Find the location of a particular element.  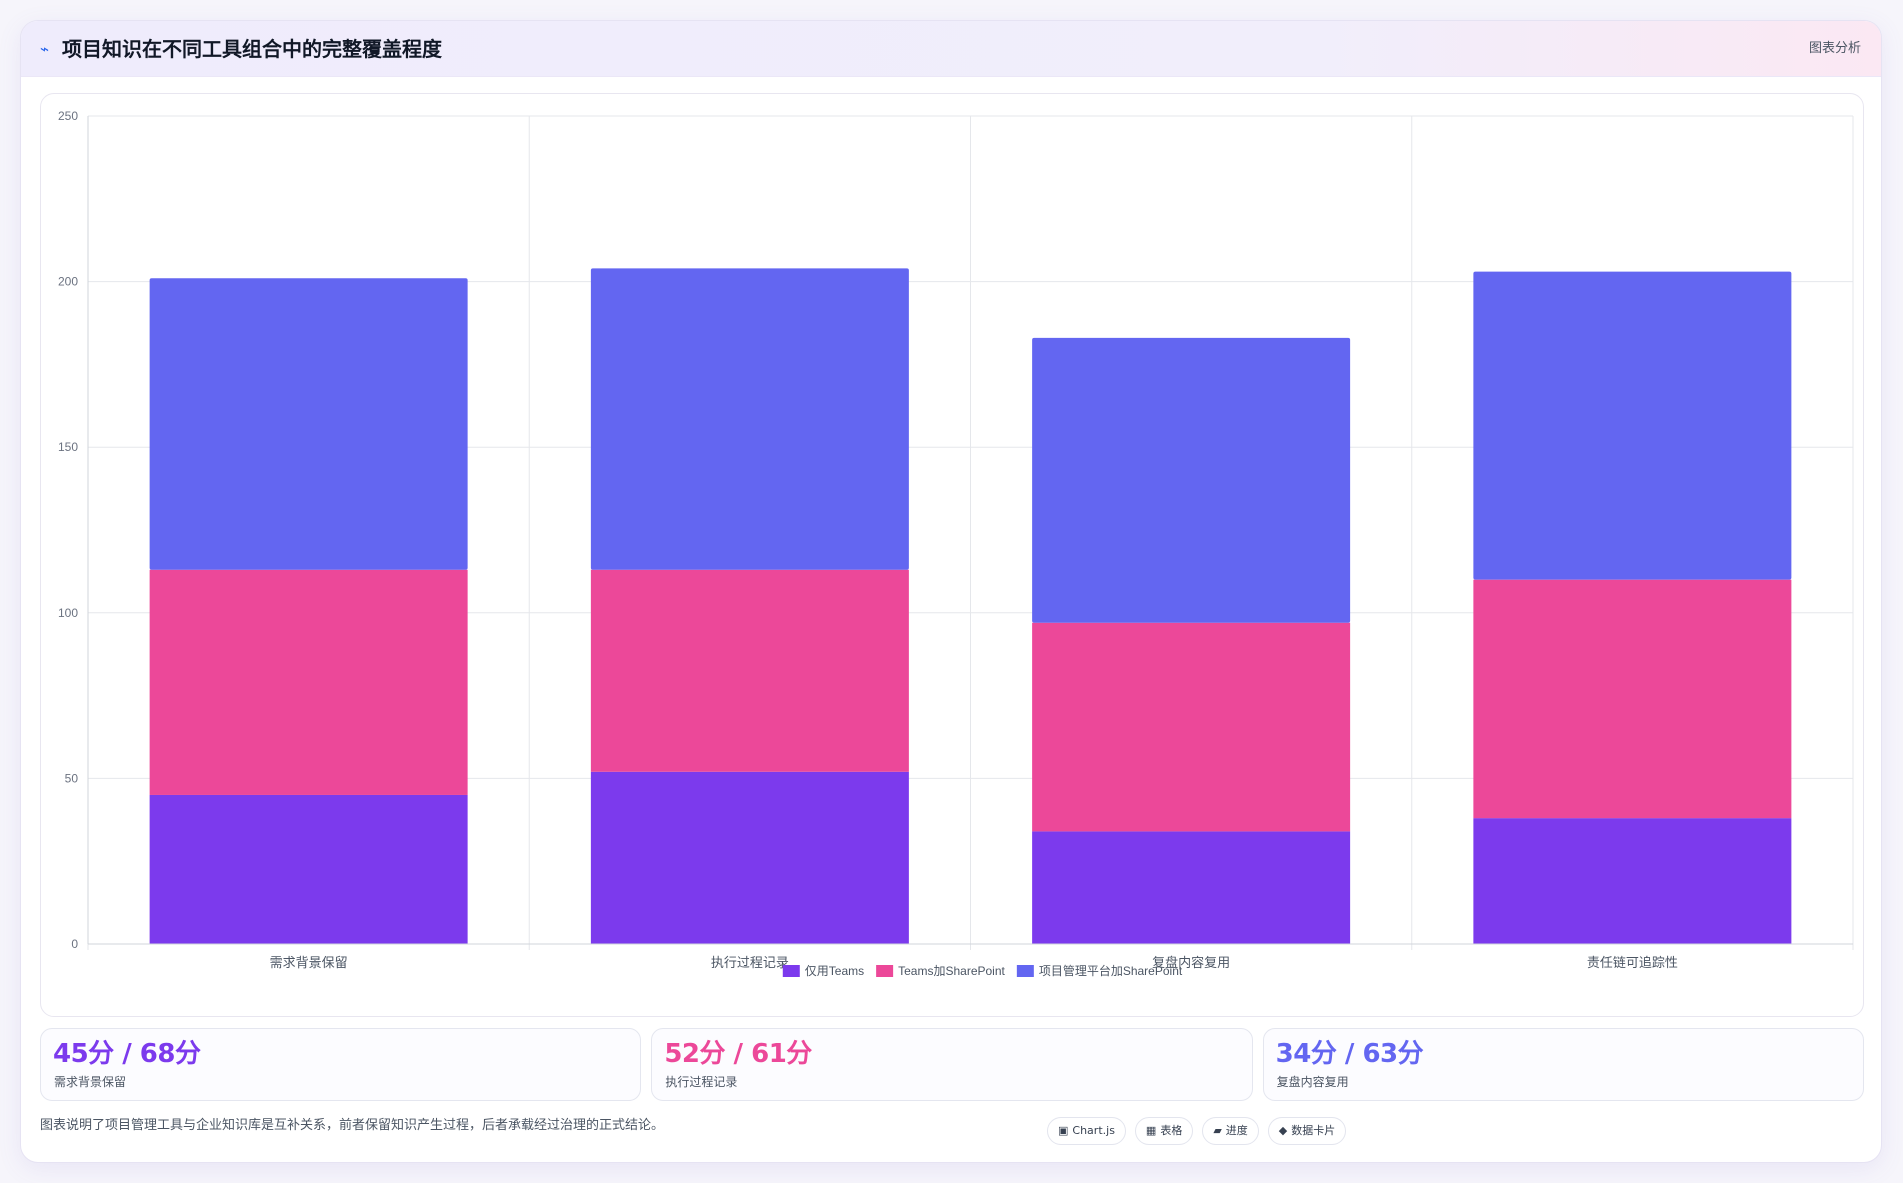

stat-card: 45分 / 68分 需求背景保留 is located at coordinates (341, 1064).